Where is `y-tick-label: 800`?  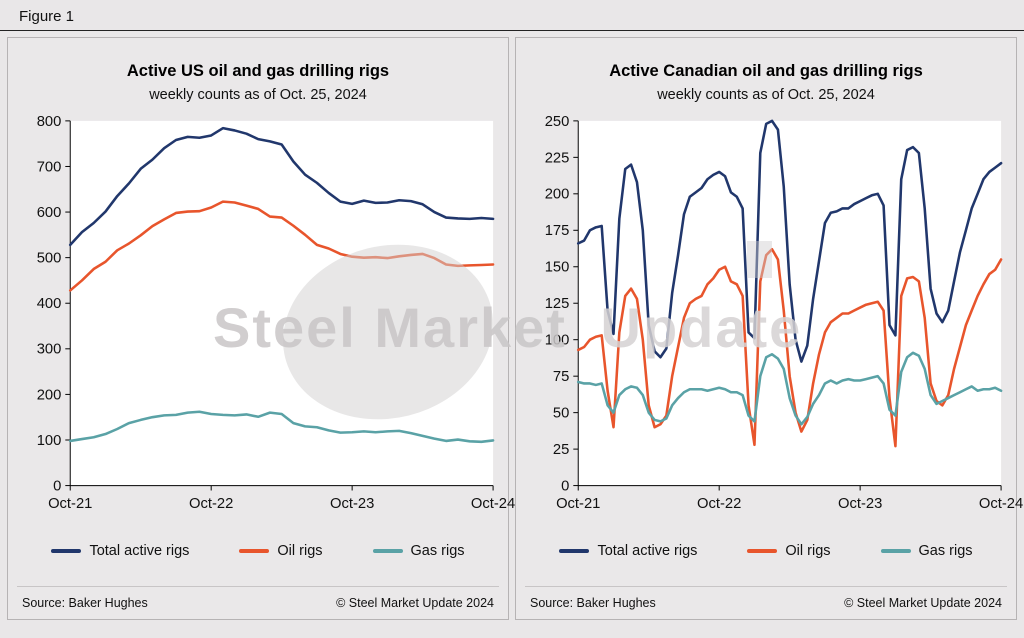
y-tick-label: 800 is located at coordinates (49, 122).